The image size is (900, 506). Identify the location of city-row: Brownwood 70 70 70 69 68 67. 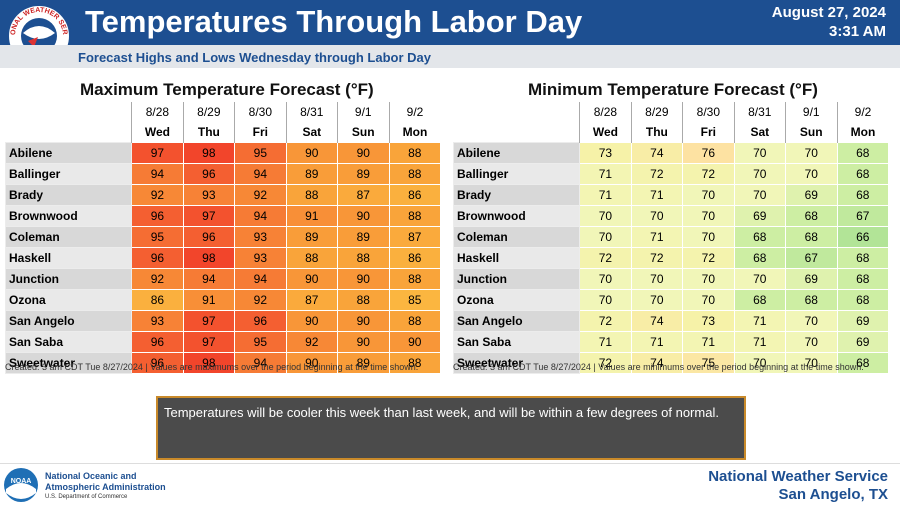
(670, 216).